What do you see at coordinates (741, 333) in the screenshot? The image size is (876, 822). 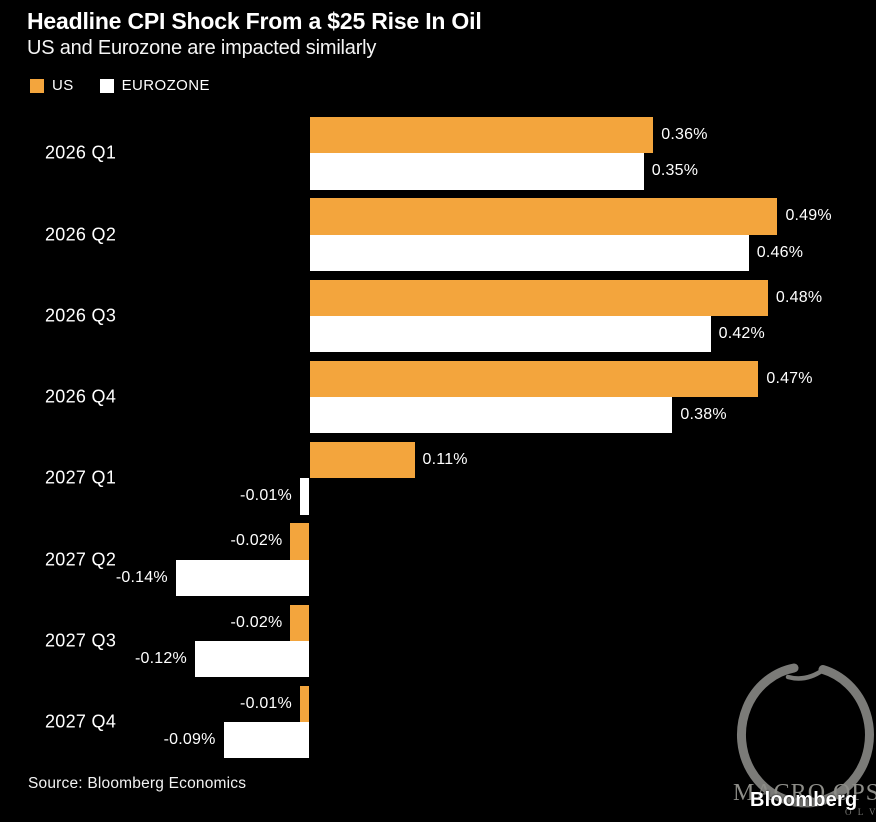 I see `value-label-eurozone-2026-q3: 0.42%` at bounding box center [741, 333].